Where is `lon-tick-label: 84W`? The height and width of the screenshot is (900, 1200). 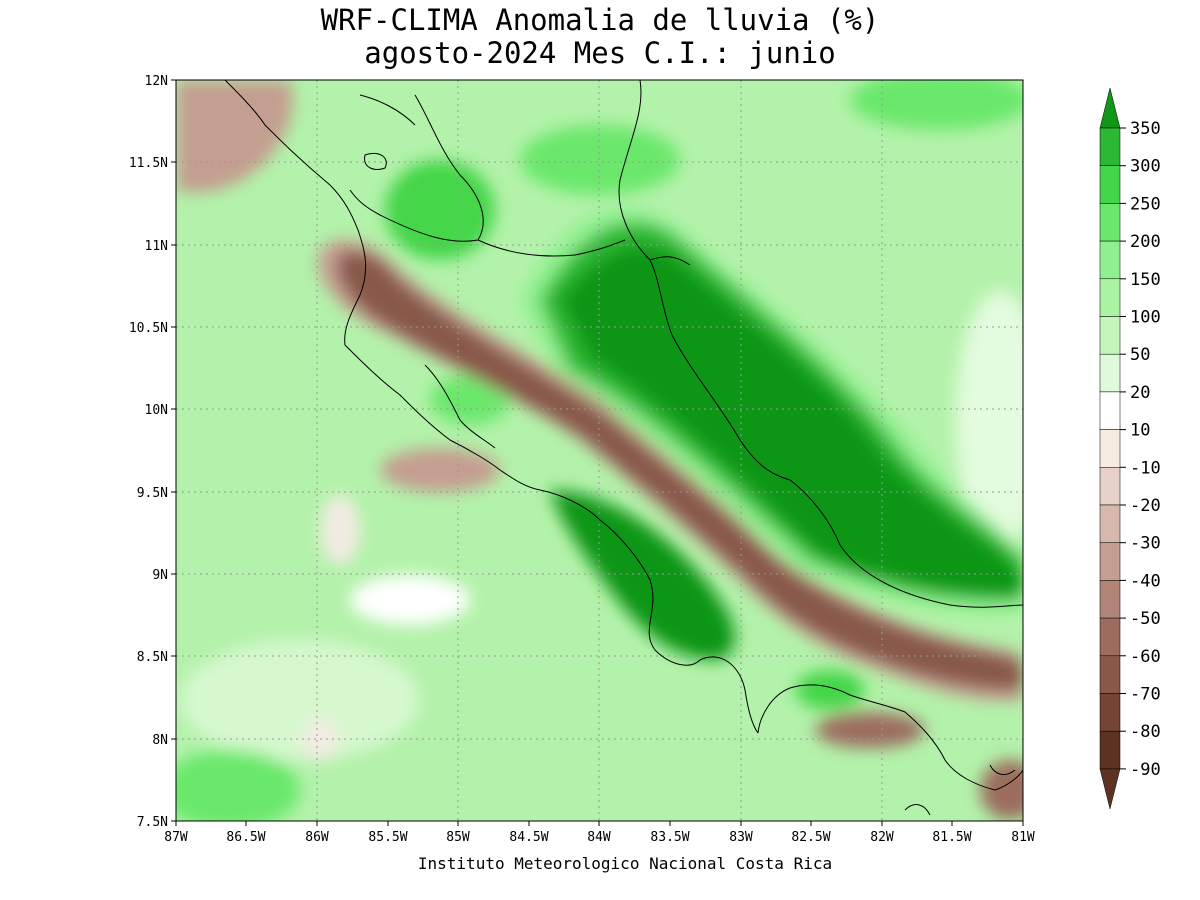 lon-tick-label: 84W is located at coordinates (599, 837).